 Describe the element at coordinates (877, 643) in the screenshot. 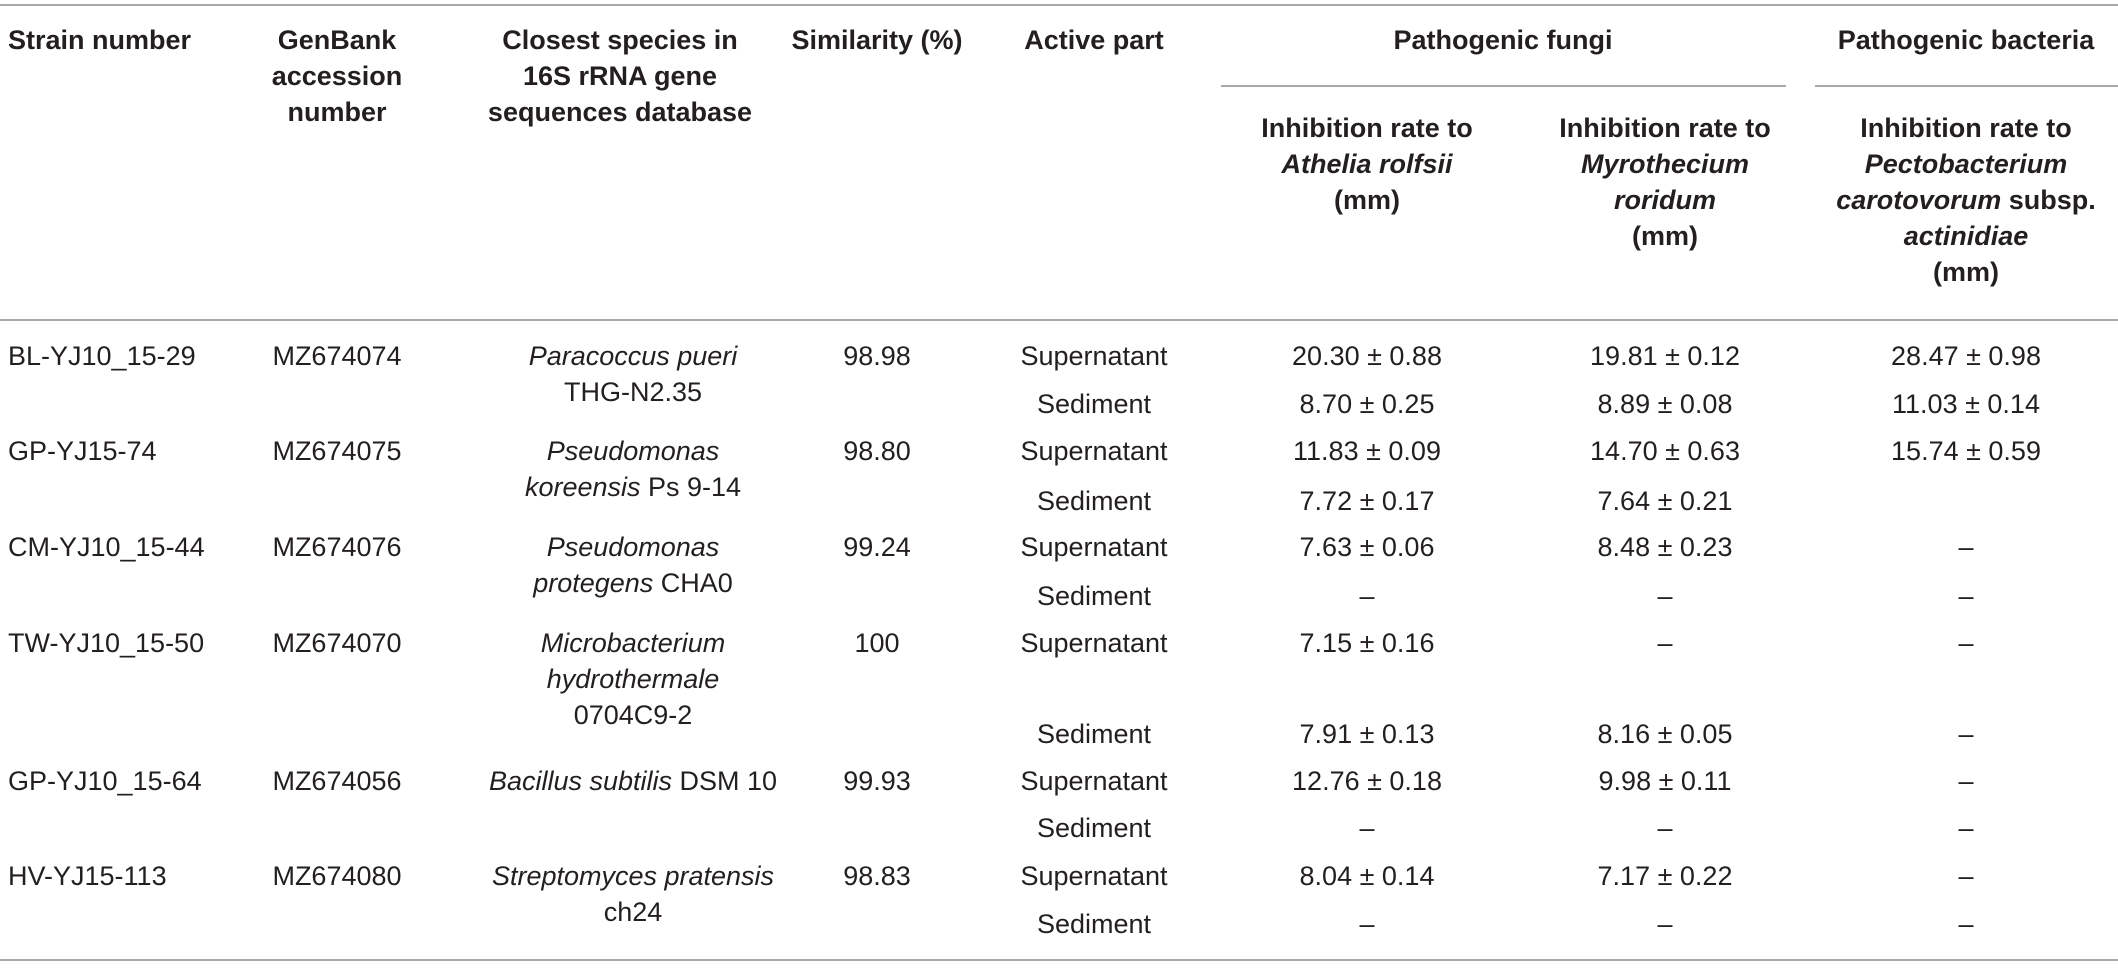

I see `similarity-cell: 100` at that location.